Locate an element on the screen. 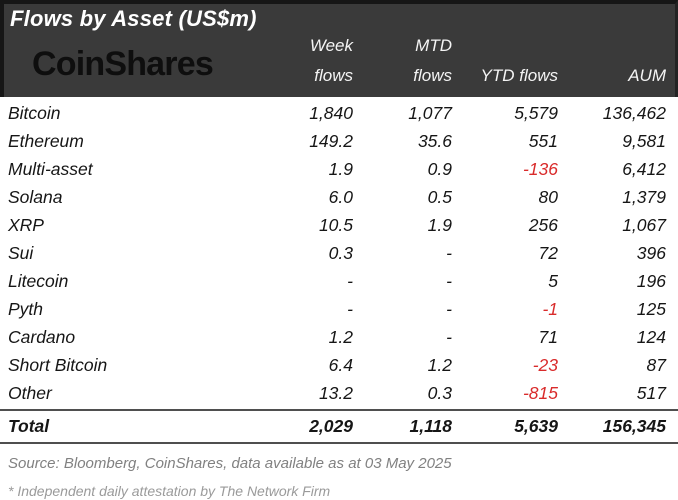 This screenshot has height=500, width=678. asset-name-cell: Bitcoin is located at coordinates (34, 112).